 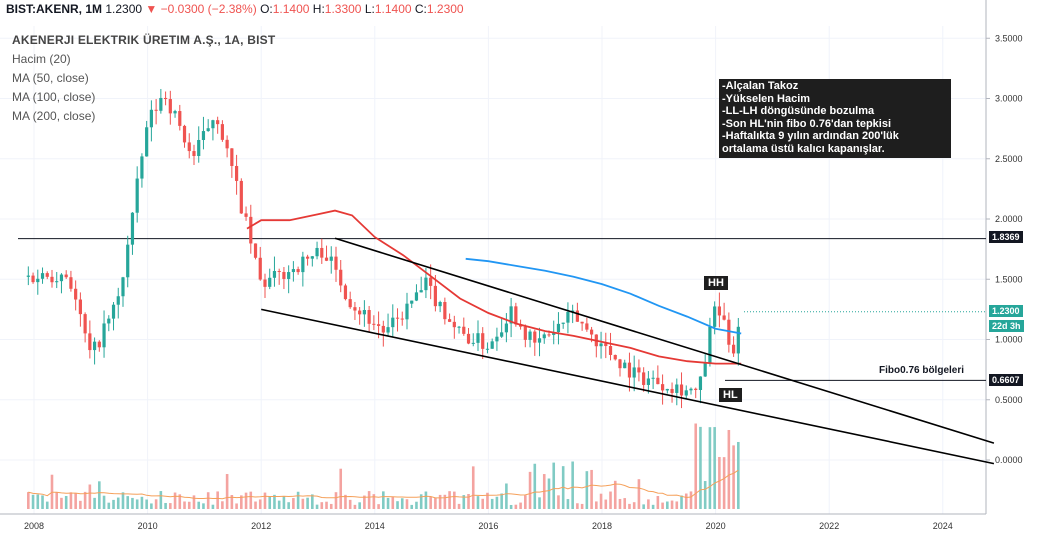 I want to click on last-price-label: 1.2300, so click(x=1006, y=311).